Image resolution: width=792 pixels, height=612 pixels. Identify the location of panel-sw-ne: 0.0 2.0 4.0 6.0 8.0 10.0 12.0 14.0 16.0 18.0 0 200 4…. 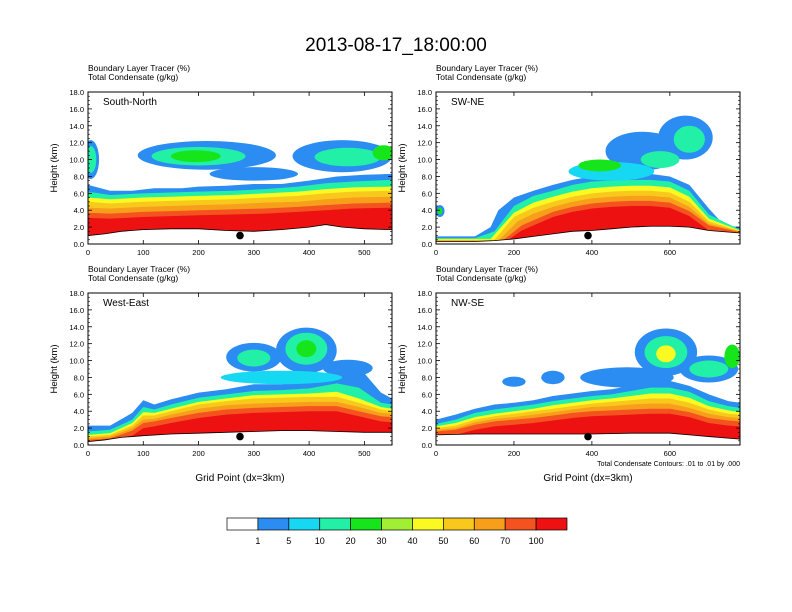
(569, 160).